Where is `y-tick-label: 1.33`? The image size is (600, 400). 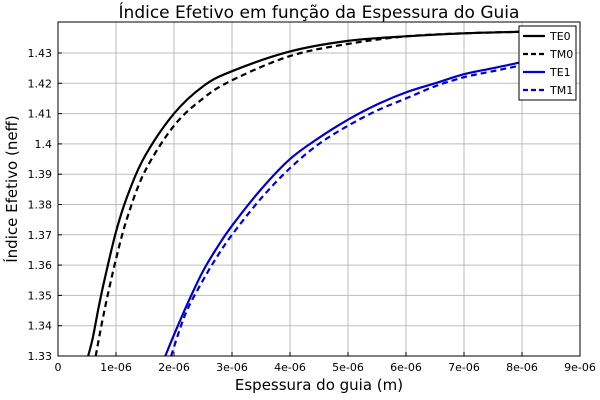 y-tick-label: 1.33 is located at coordinates (40, 356).